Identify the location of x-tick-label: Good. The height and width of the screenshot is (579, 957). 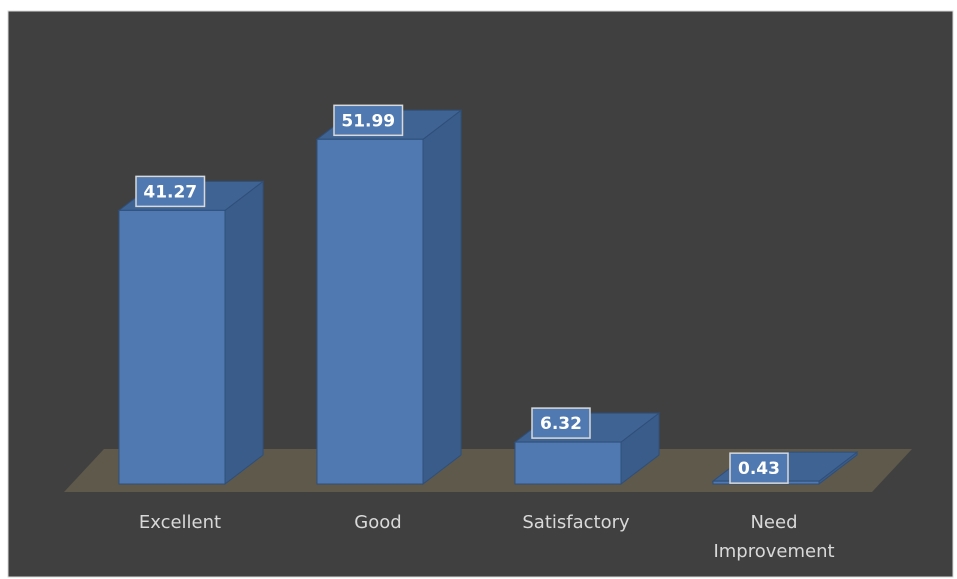
(377, 522).